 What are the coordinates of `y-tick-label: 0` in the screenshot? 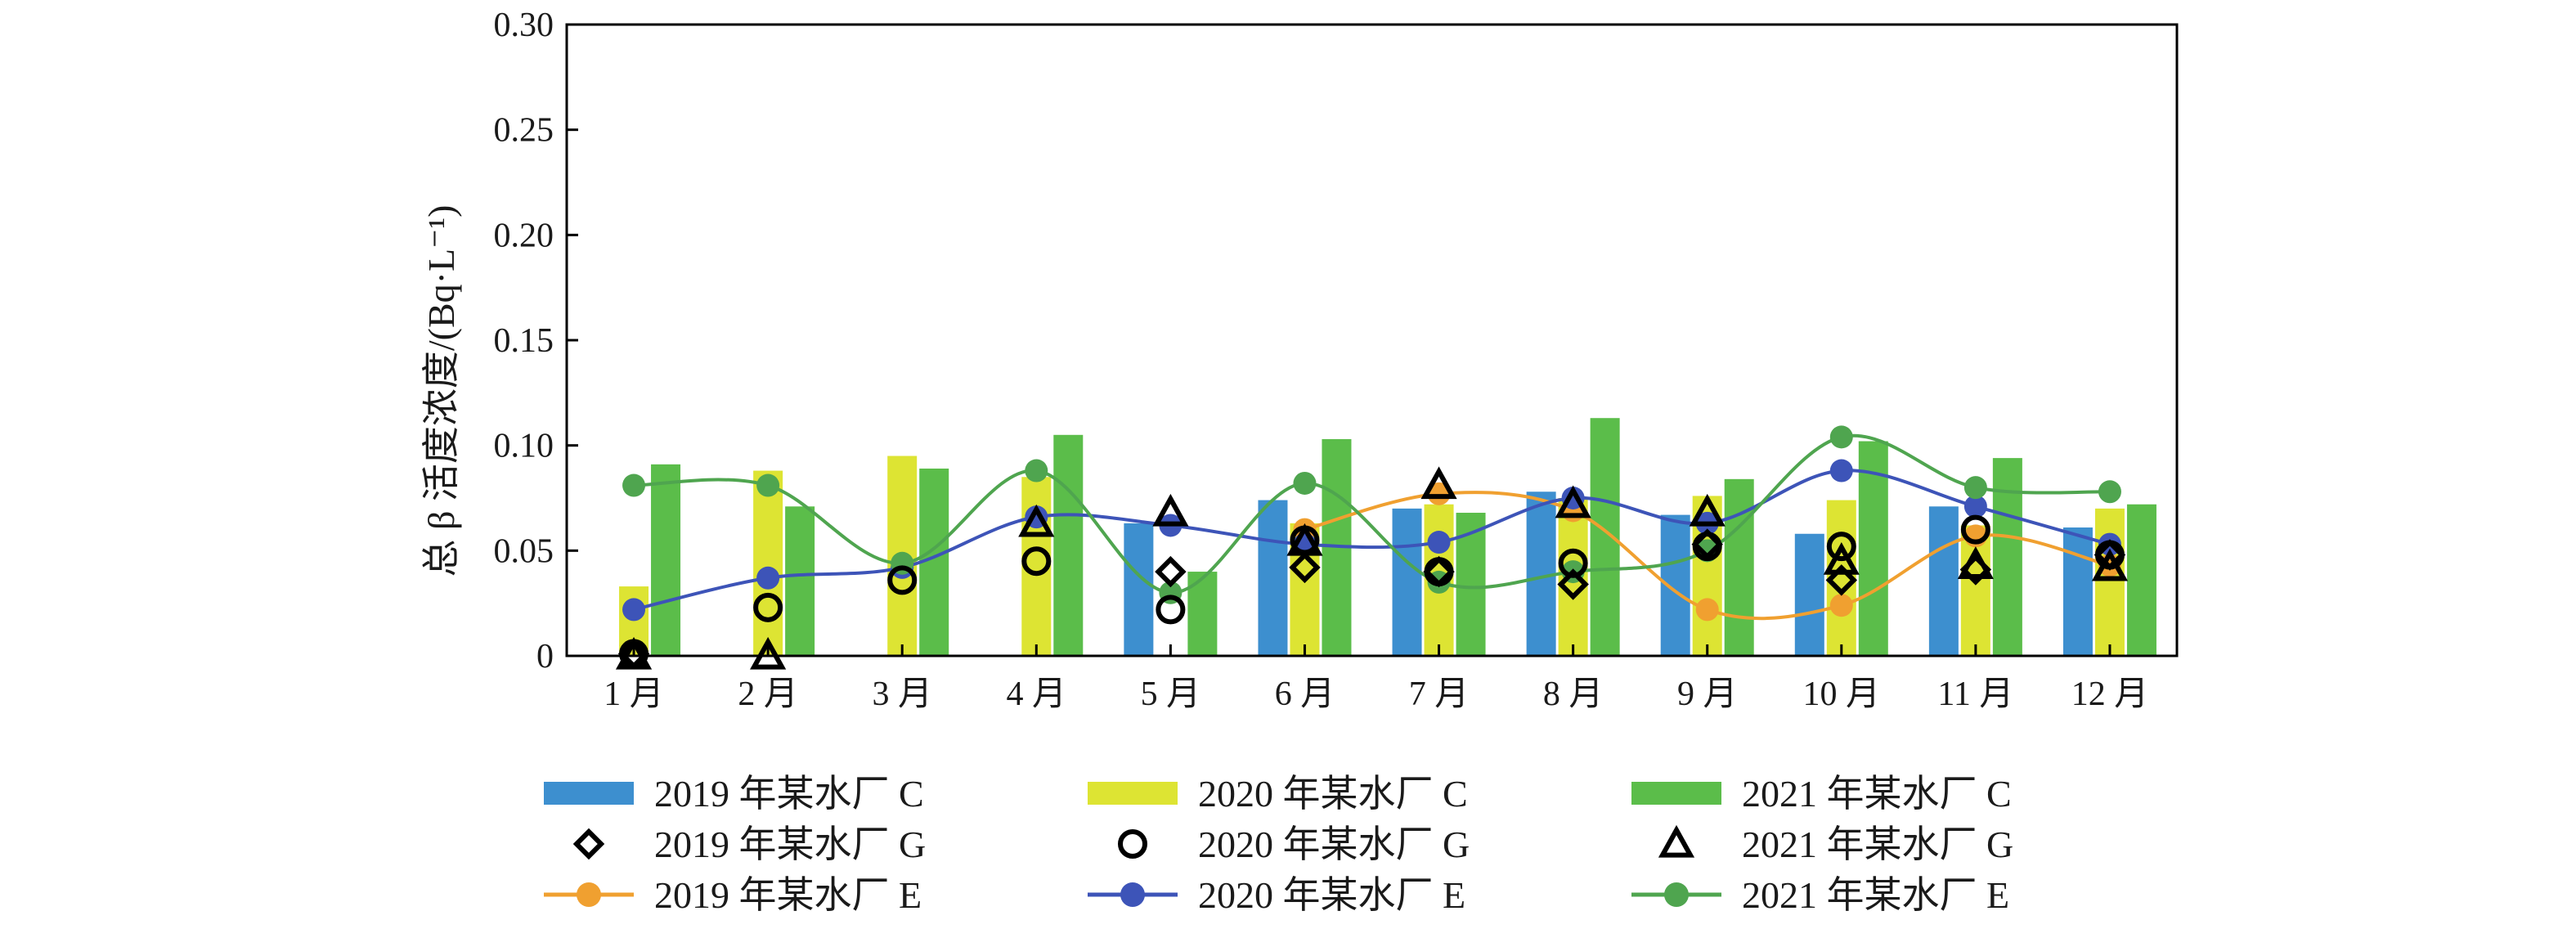 It's located at (545, 656).